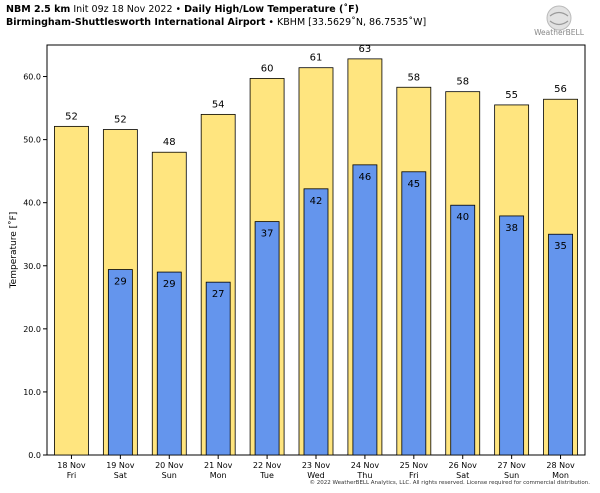  I want to click on weatherbell-logo: WeatherBELL, so click(559, 21).